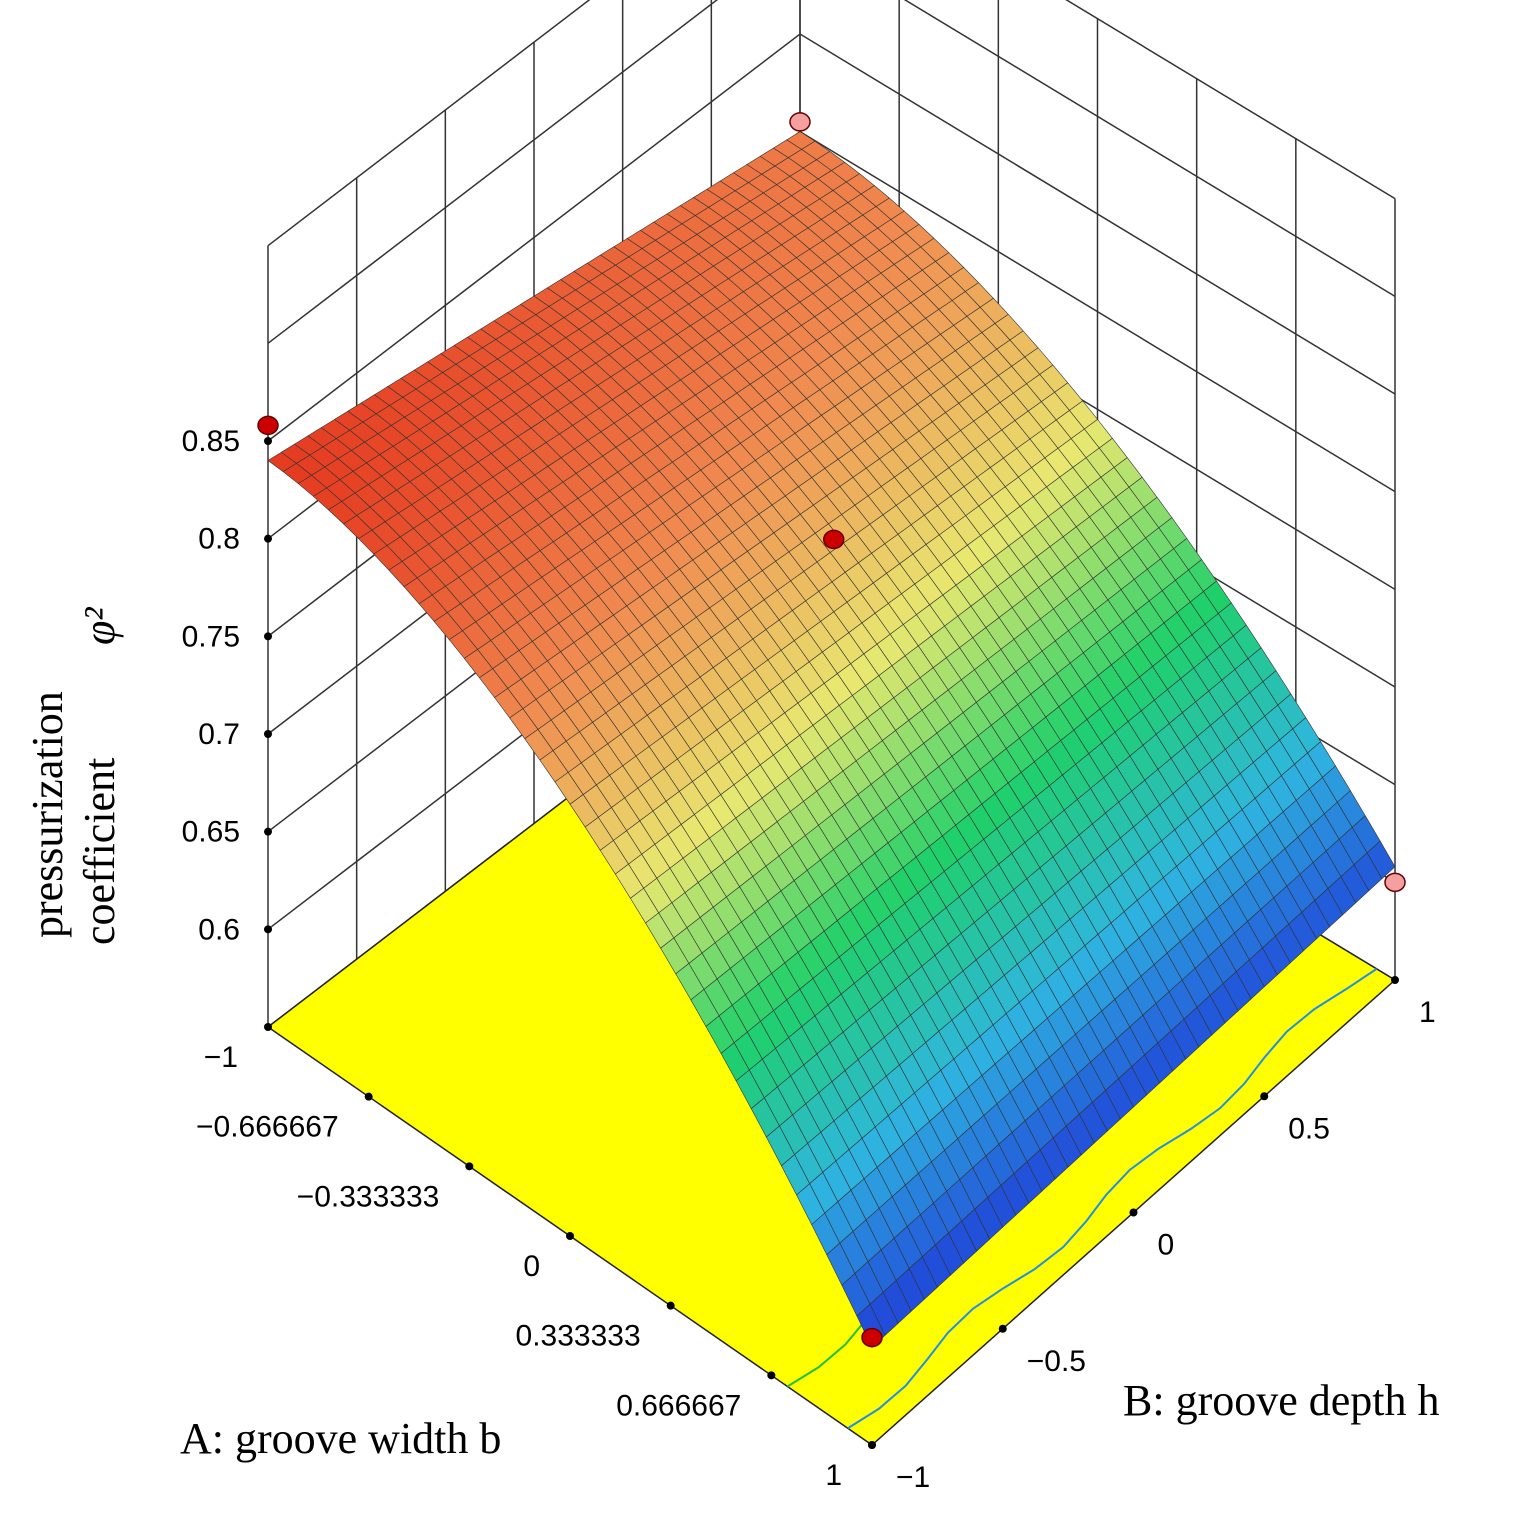 The height and width of the screenshot is (1527, 1522). I want to click on y-tick-label: 0.5, so click(1309, 1128).